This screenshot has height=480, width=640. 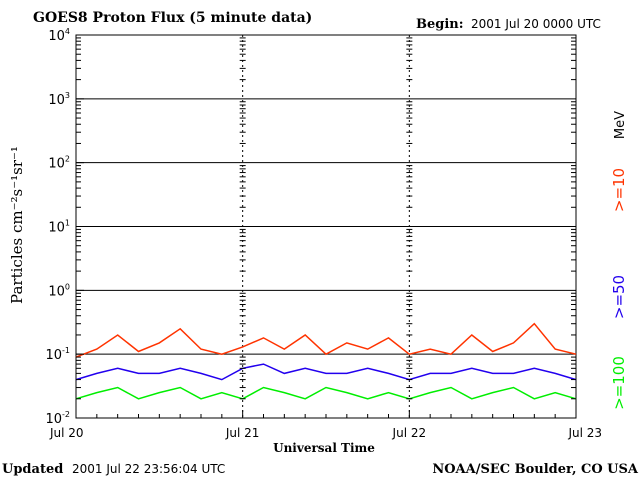 I want to click on legend-unit: MeV, so click(x=620, y=125).